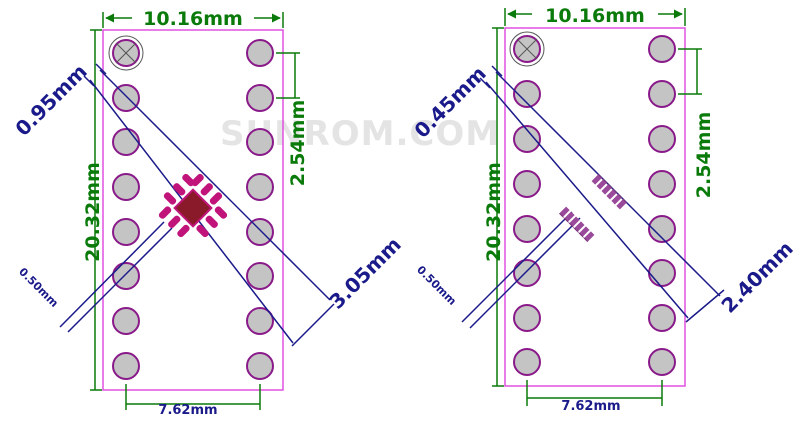 The height and width of the screenshot is (425, 800). What do you see at coordinates (193, 401) in the screenshot?
I see `left-row-span-dimension: 7.62mm` at bounding box center [193, 401].